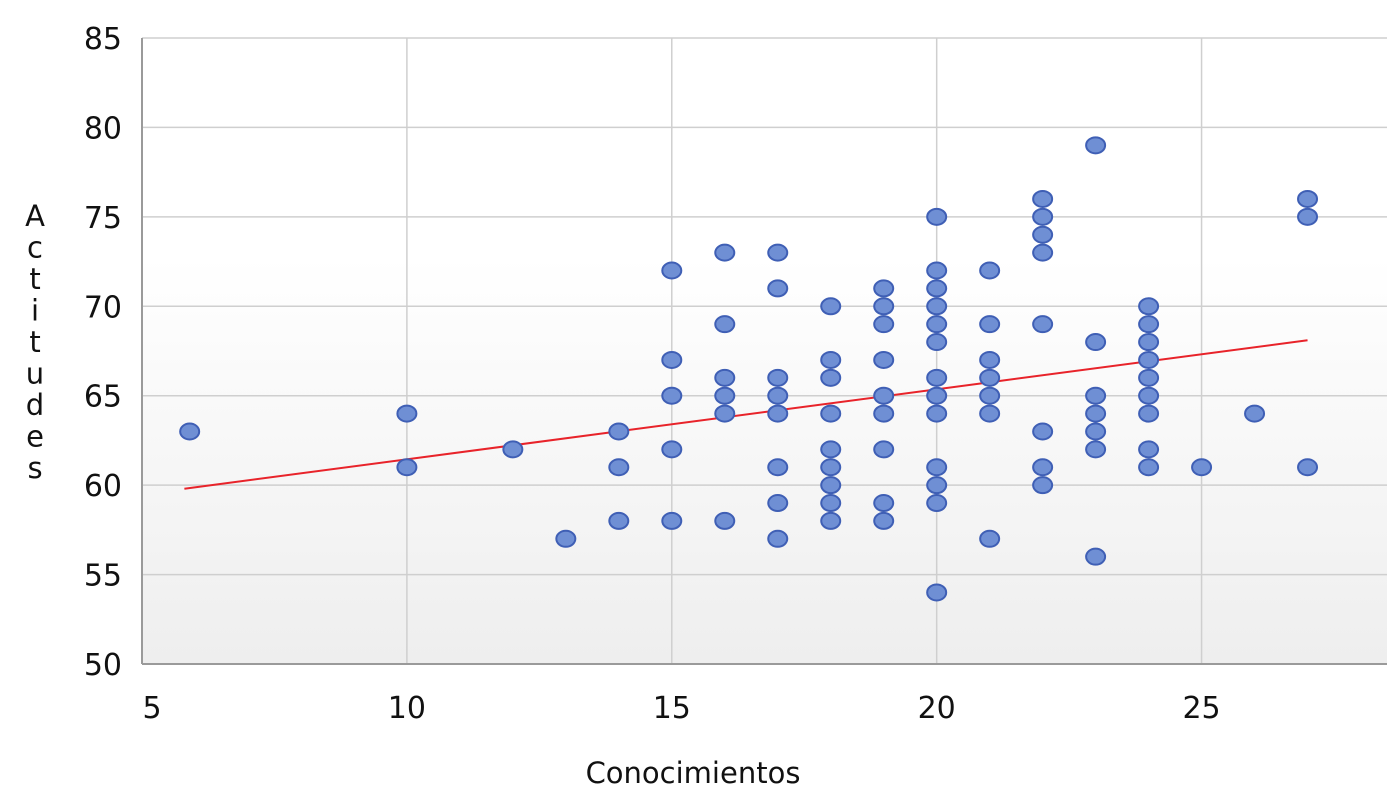  What do you see at coordinates (103, 486) in the screenshot?
I see `y-tick-label: 60` at bounding box center [103, 486].